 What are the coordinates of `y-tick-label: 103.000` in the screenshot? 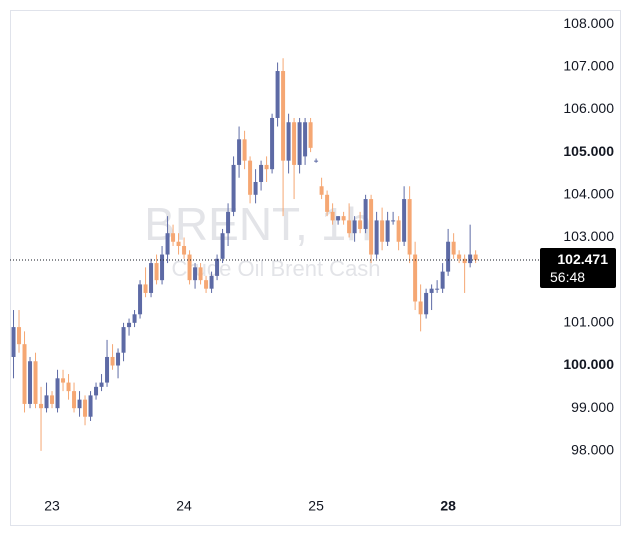 It's located at (588, 236).